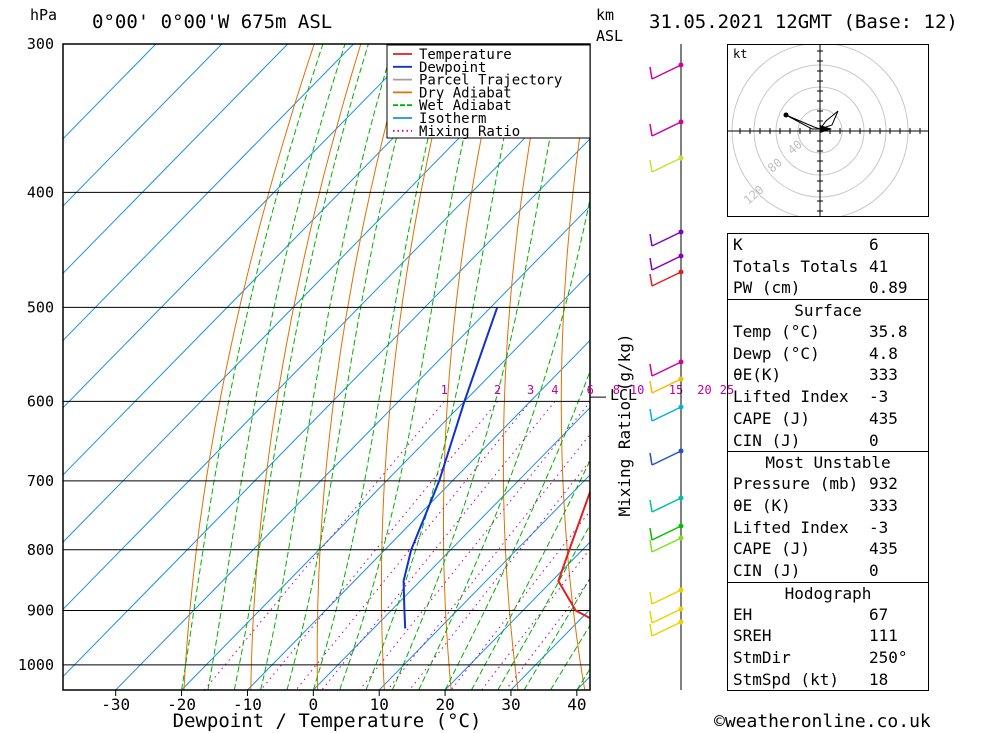 The image size is (1000, 733). What do you see at coordinates (762, 505) in the screenshot?
I see `row-key: θE (K)` at bounding box center [762, 505].